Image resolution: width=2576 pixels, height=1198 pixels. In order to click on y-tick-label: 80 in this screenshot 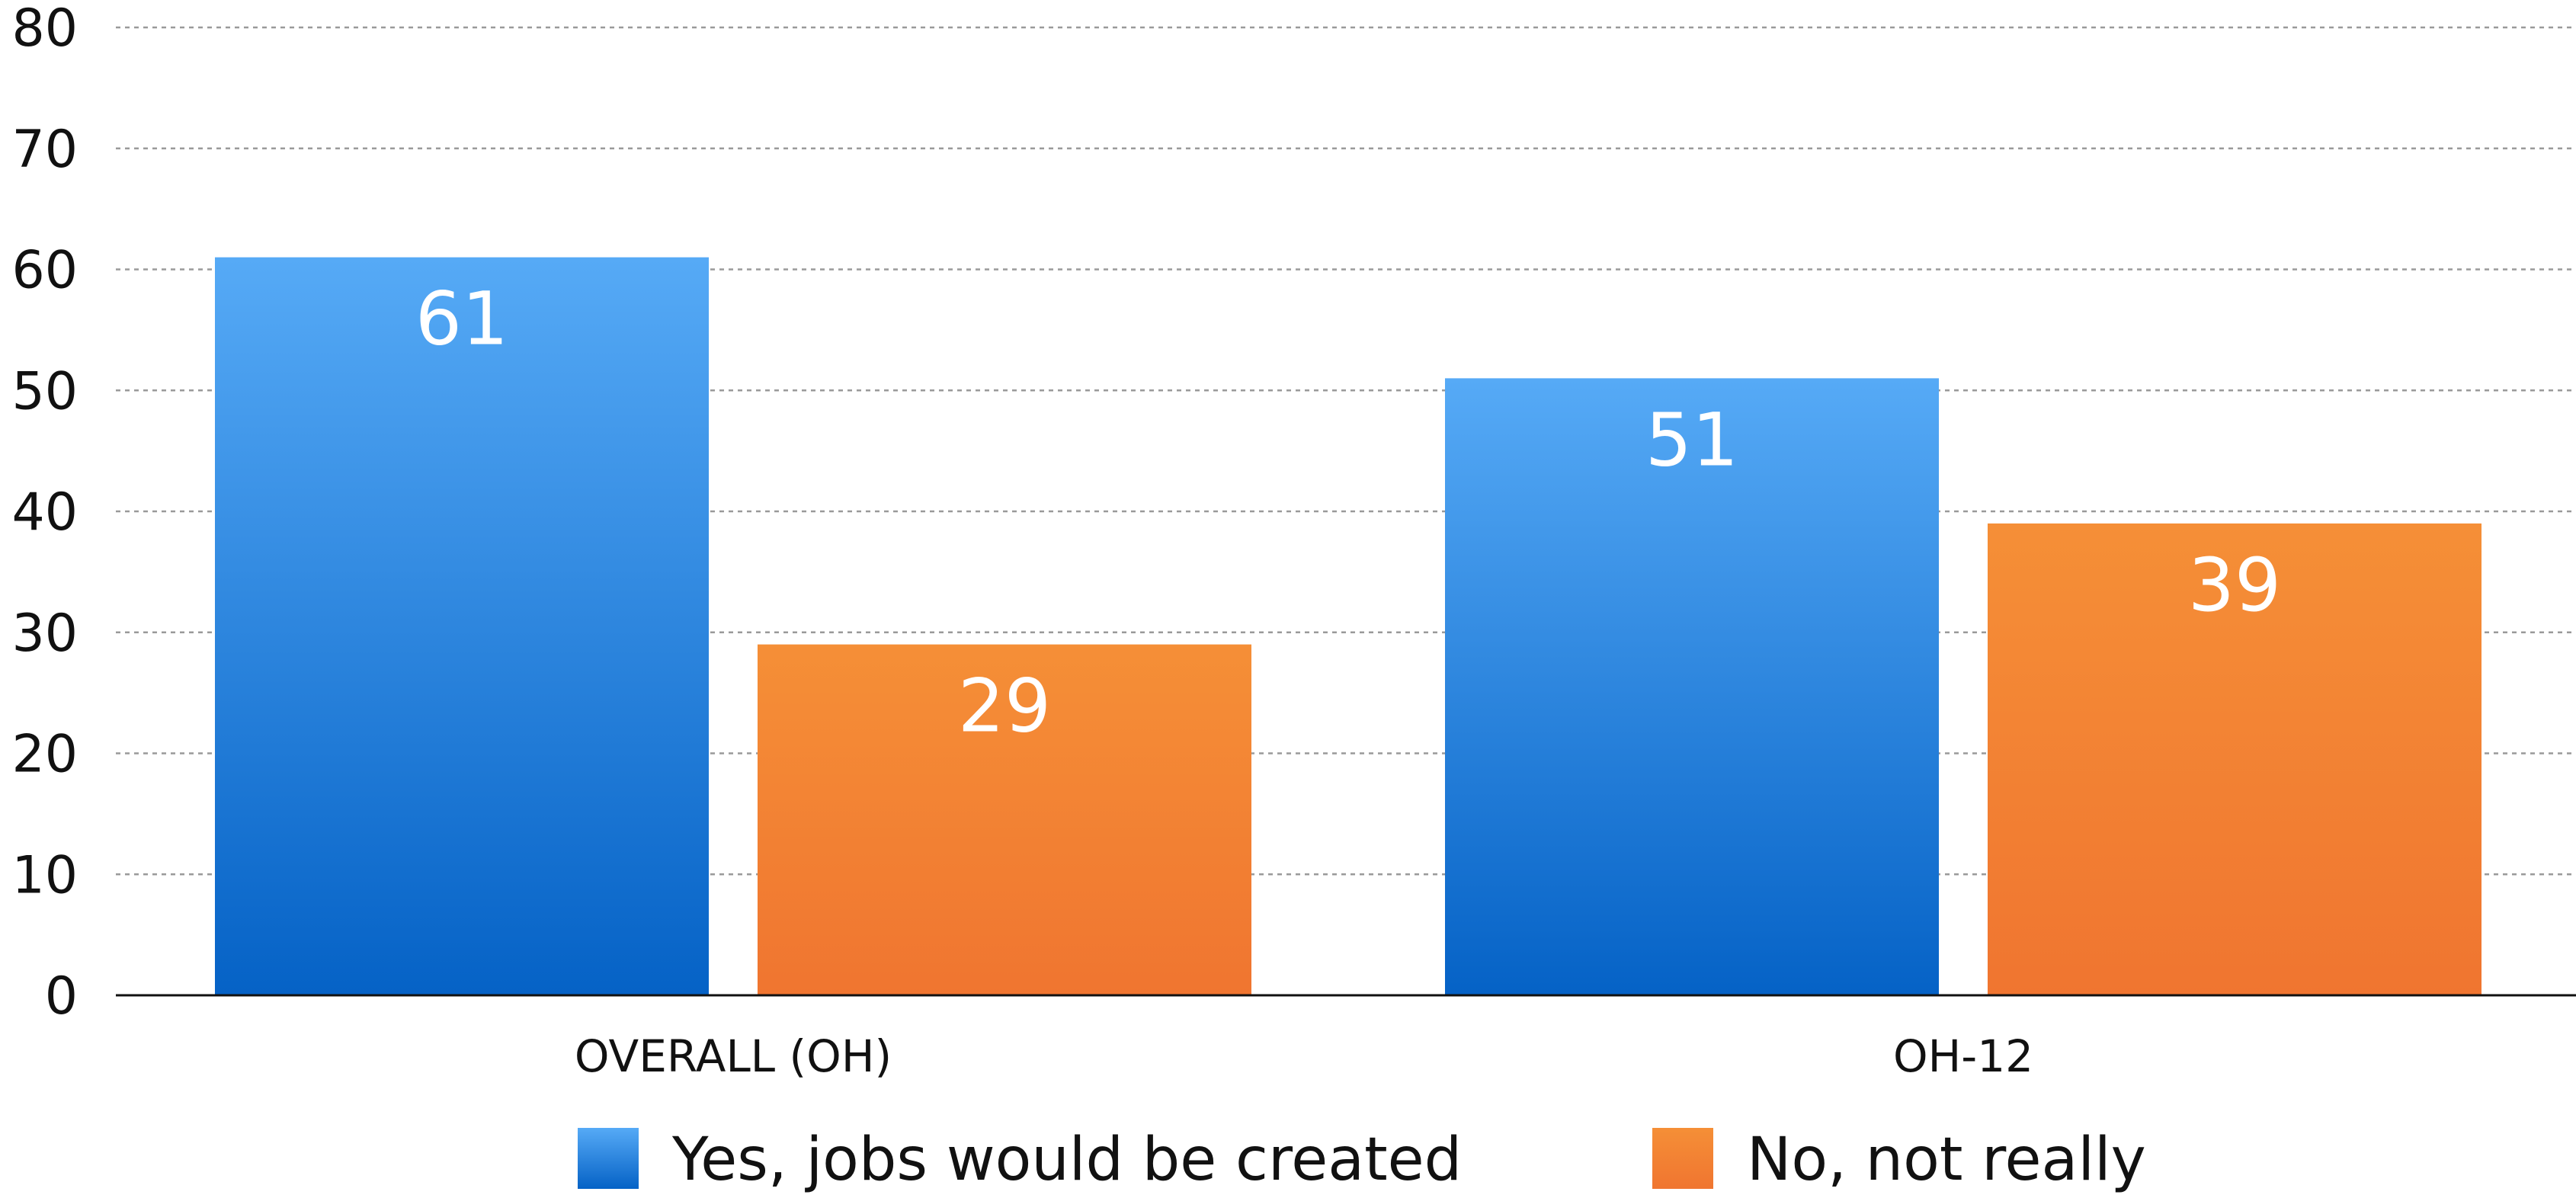, I will do `click(44, 29)`.